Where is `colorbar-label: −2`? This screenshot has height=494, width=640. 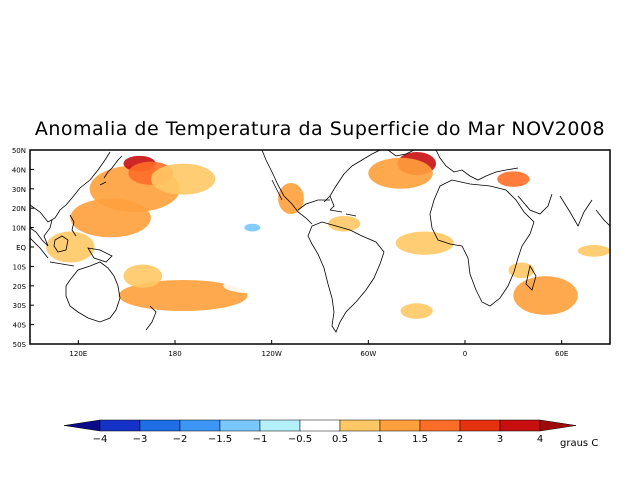 colorbar-label: −2 is located at coordinates (180, 439).